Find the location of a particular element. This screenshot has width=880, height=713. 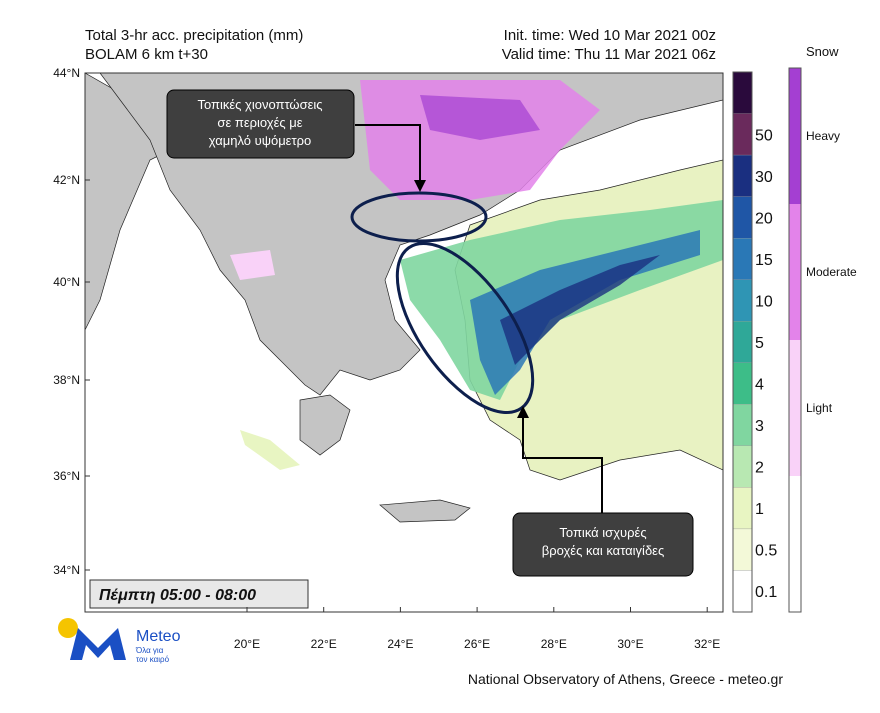

lat-label: 42°N is located at coordinates (66, 180).